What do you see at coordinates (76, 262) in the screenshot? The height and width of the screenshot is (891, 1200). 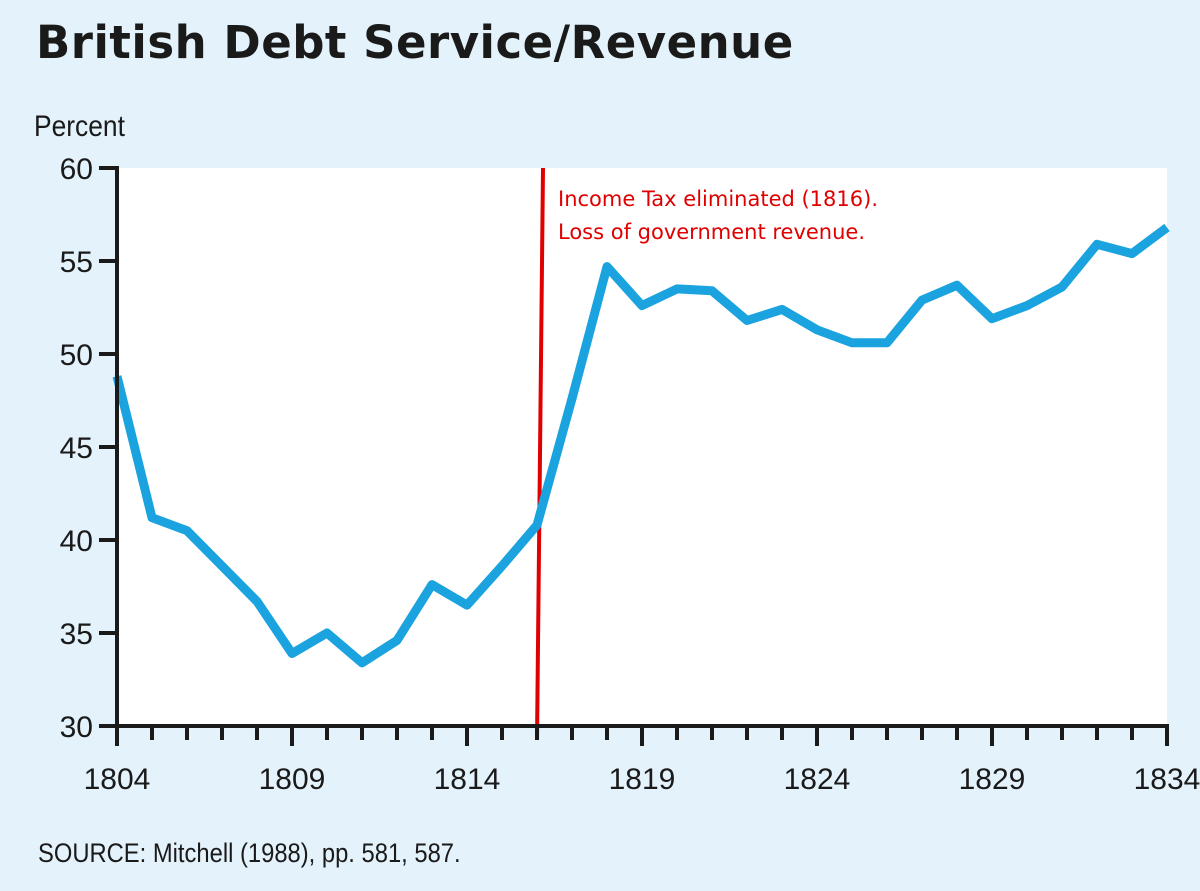 I see `y-tick-label-55: 55` at bounding box center [76, 262].